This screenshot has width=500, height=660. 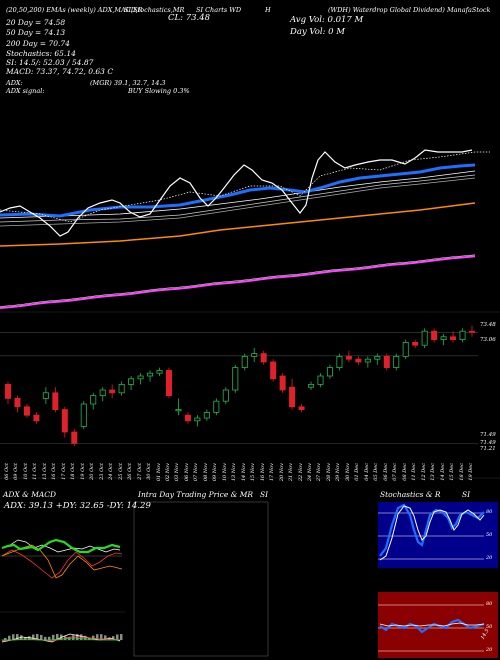 What do you see at coordinates (461, 472) in the screenshot?
I see `date-tick-label: 18 Dec` at bounding box center [461, 472].